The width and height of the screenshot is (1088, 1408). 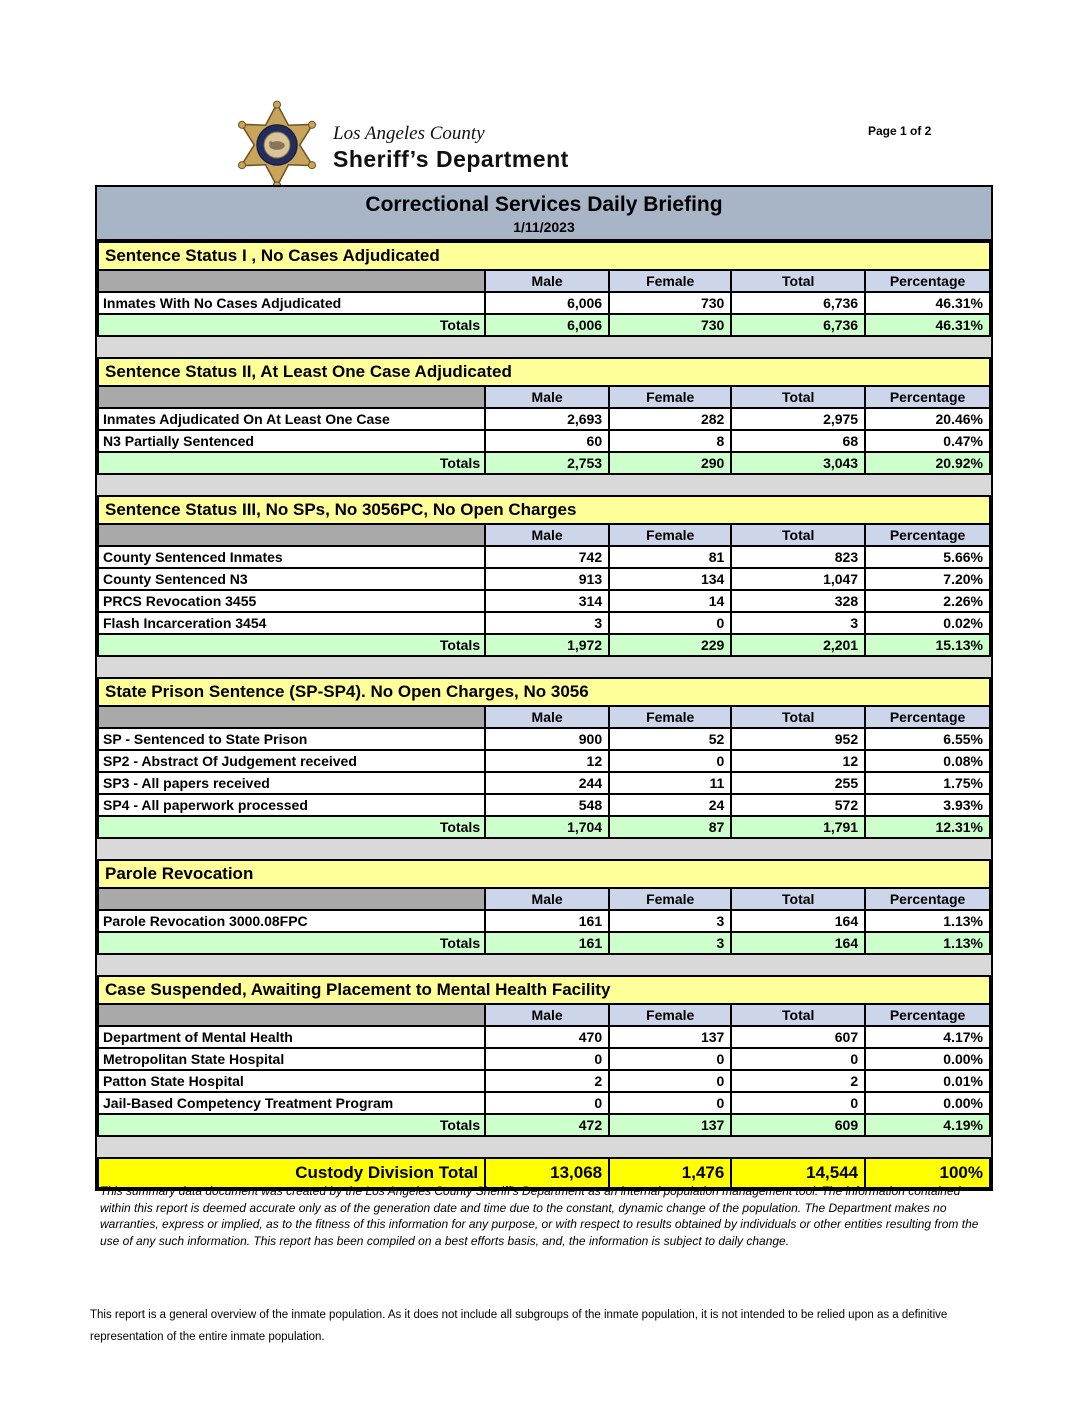 What do you see at coordinates (547, 1081) in the screenshot?
I see `row-male: 2` at bounding box center [547, 1081].